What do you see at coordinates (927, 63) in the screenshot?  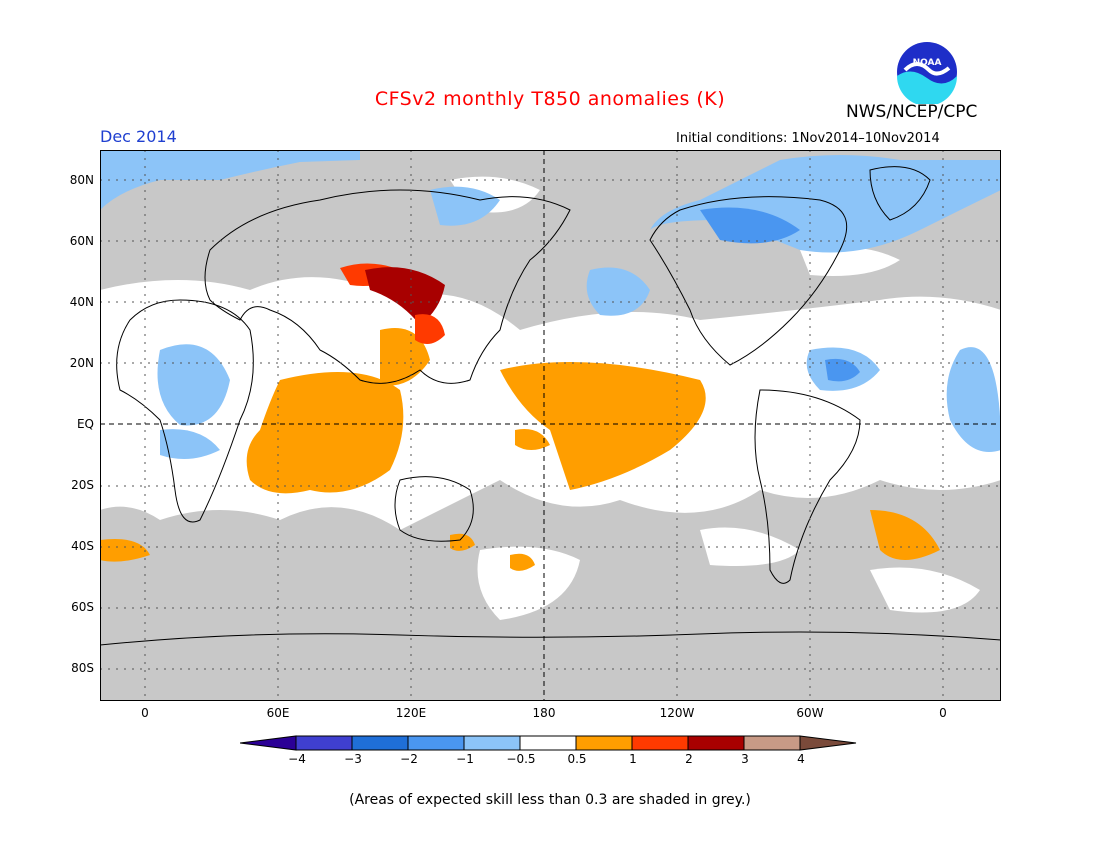 I see `svg-text: NOAA` at bounding box center [927, 63].